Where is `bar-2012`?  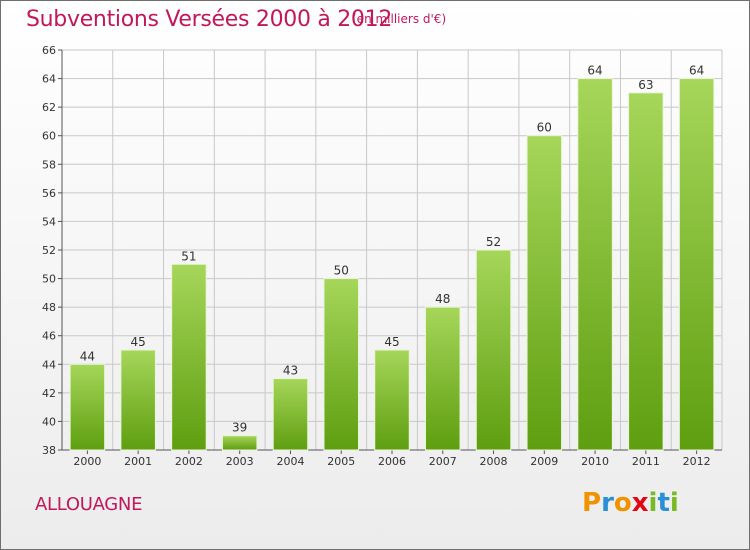
bar-2012 is located at coordinates (696, 264).